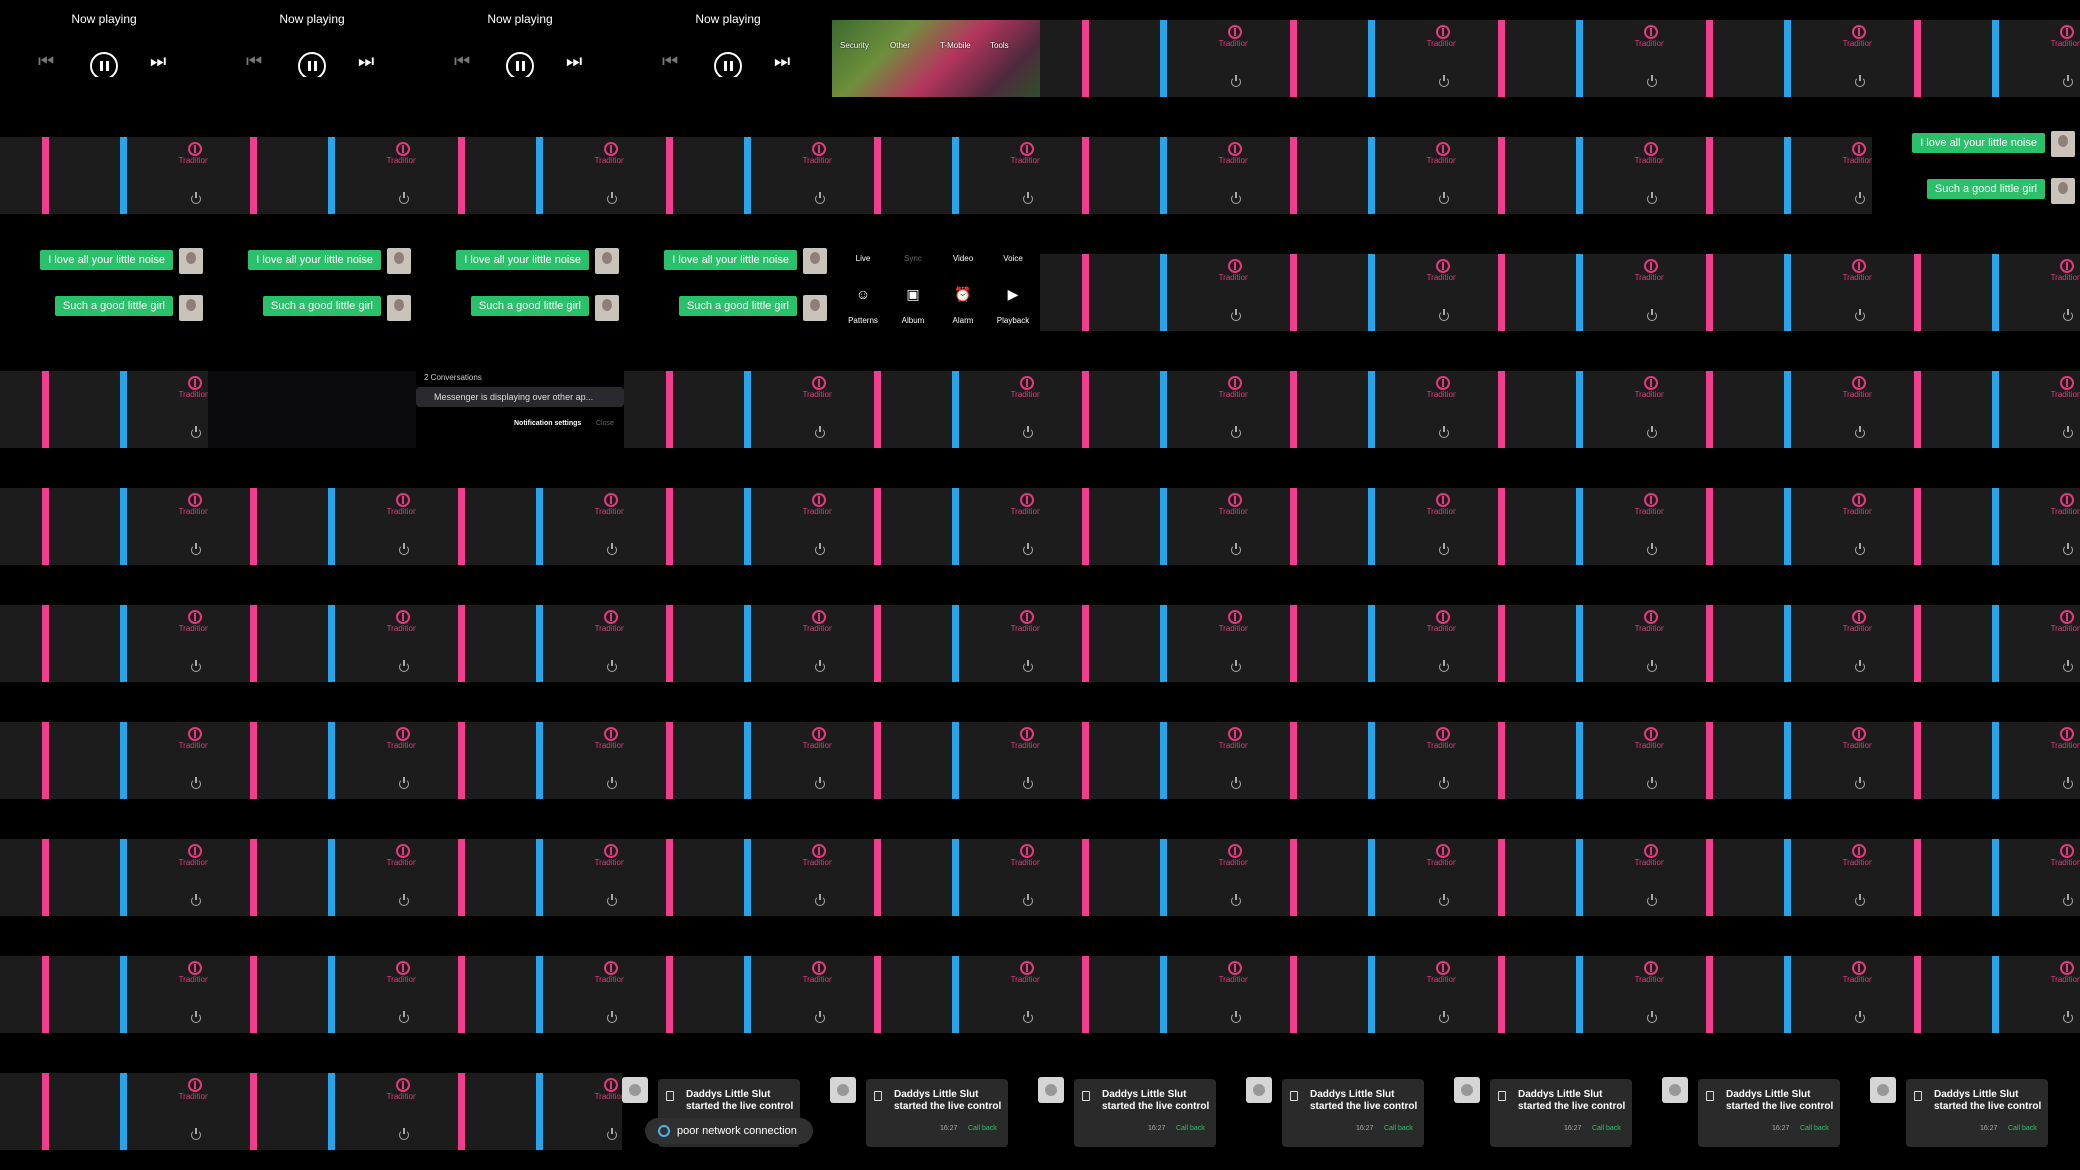 The height and width of the screenshot is (1170, 2080). I want to click on notification-close-button: Close, so click(605, 423).